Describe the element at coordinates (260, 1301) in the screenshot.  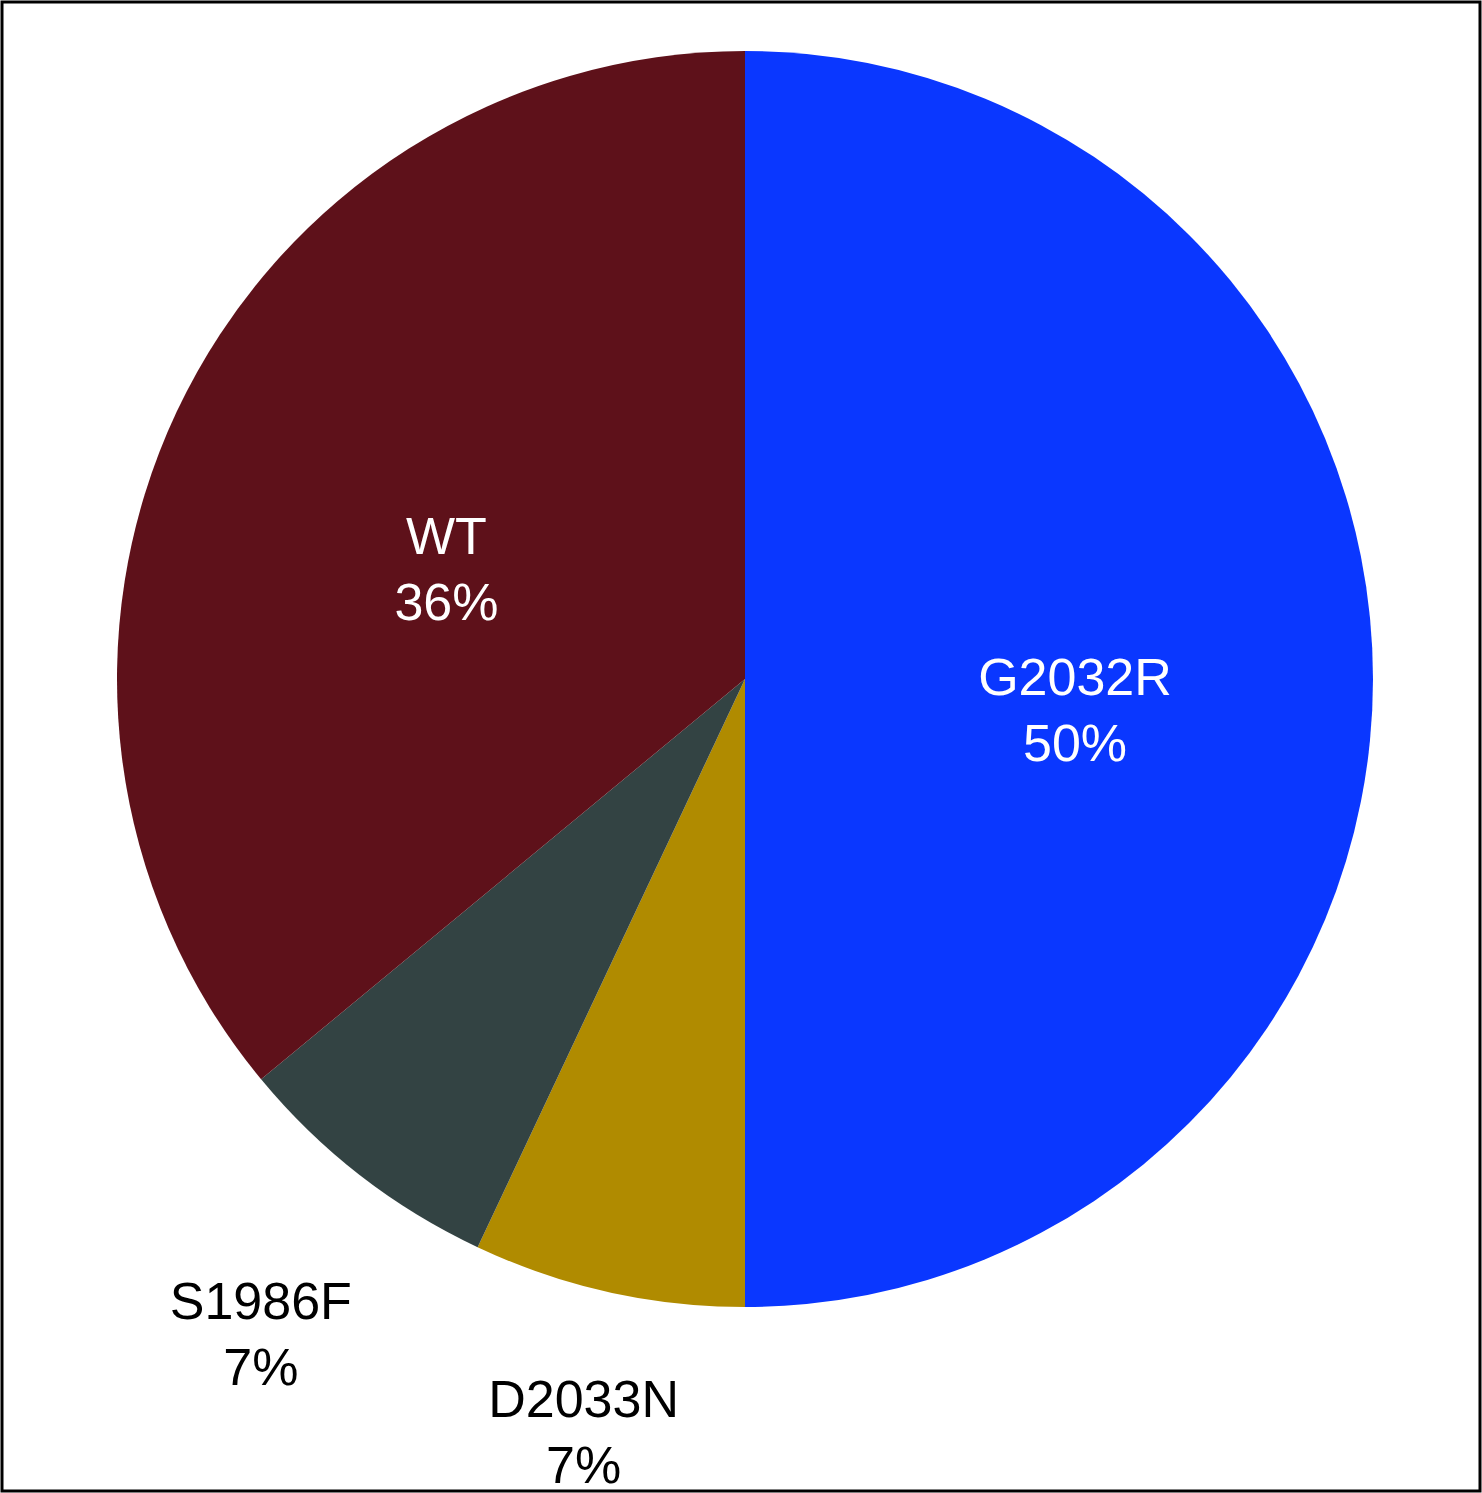
I see `slice-label: S1986F` at that location.